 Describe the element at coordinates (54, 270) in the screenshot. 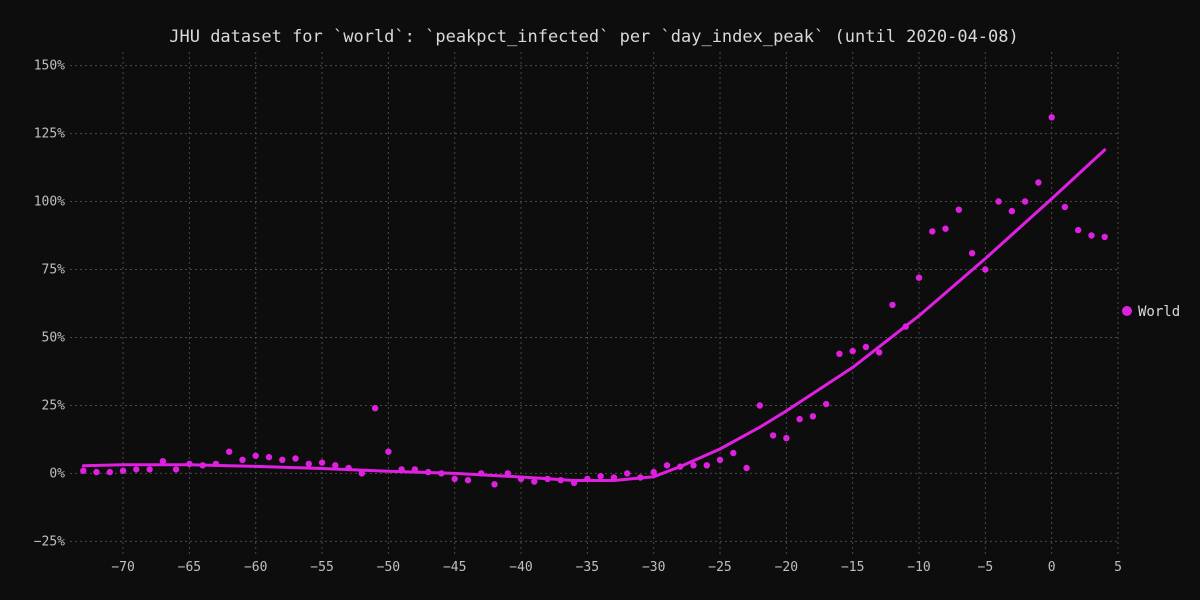

I see `y-tick-label: 75%` at that location.